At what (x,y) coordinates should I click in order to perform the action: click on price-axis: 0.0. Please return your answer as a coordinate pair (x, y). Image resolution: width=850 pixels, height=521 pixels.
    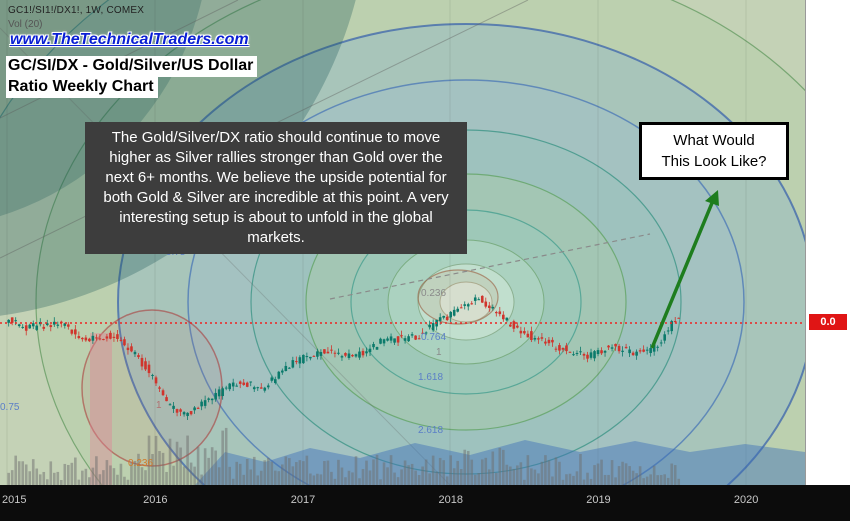
    Looking at the image, I should click on (827, 242).